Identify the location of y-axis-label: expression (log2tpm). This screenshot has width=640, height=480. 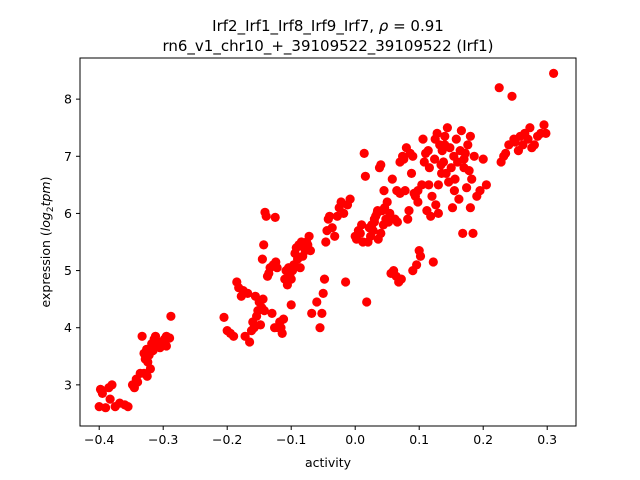
(47, 242).